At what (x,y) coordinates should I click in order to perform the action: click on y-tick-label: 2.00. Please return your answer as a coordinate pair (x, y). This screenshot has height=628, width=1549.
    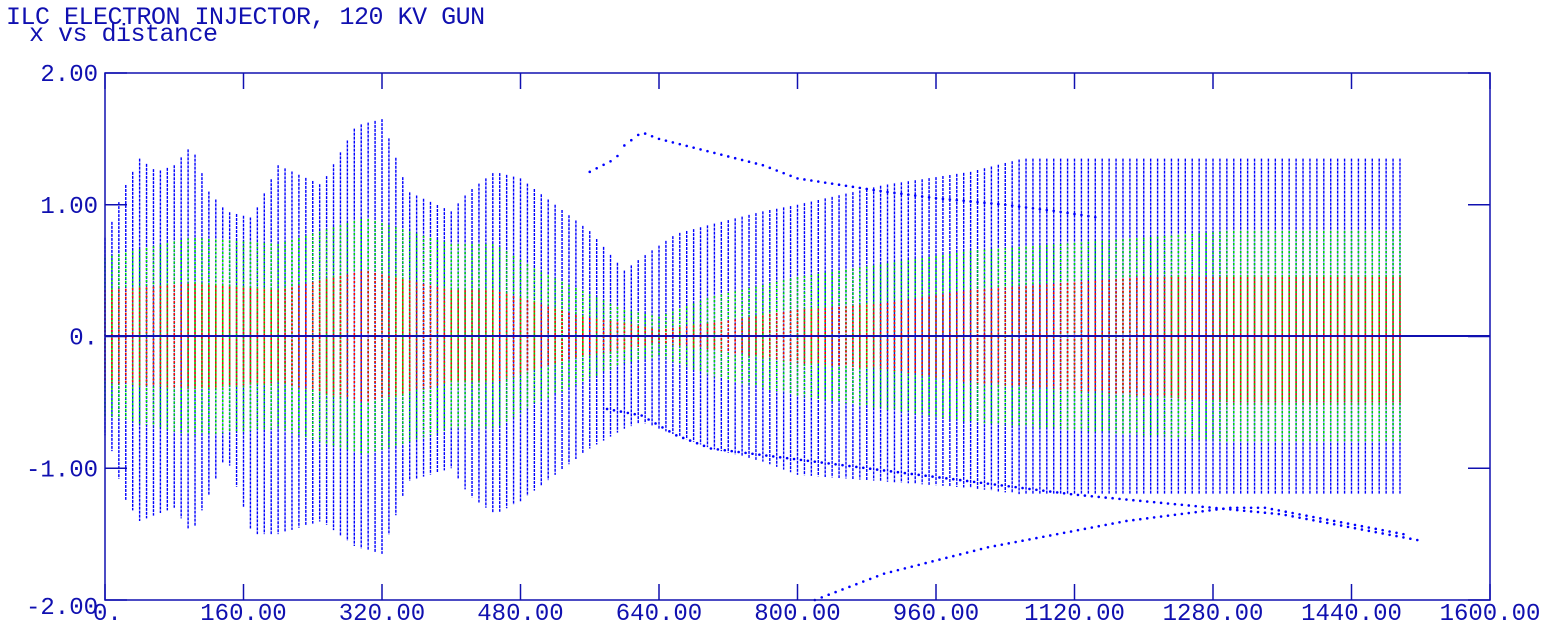
    Looking at the image, I should click on (69, 75).